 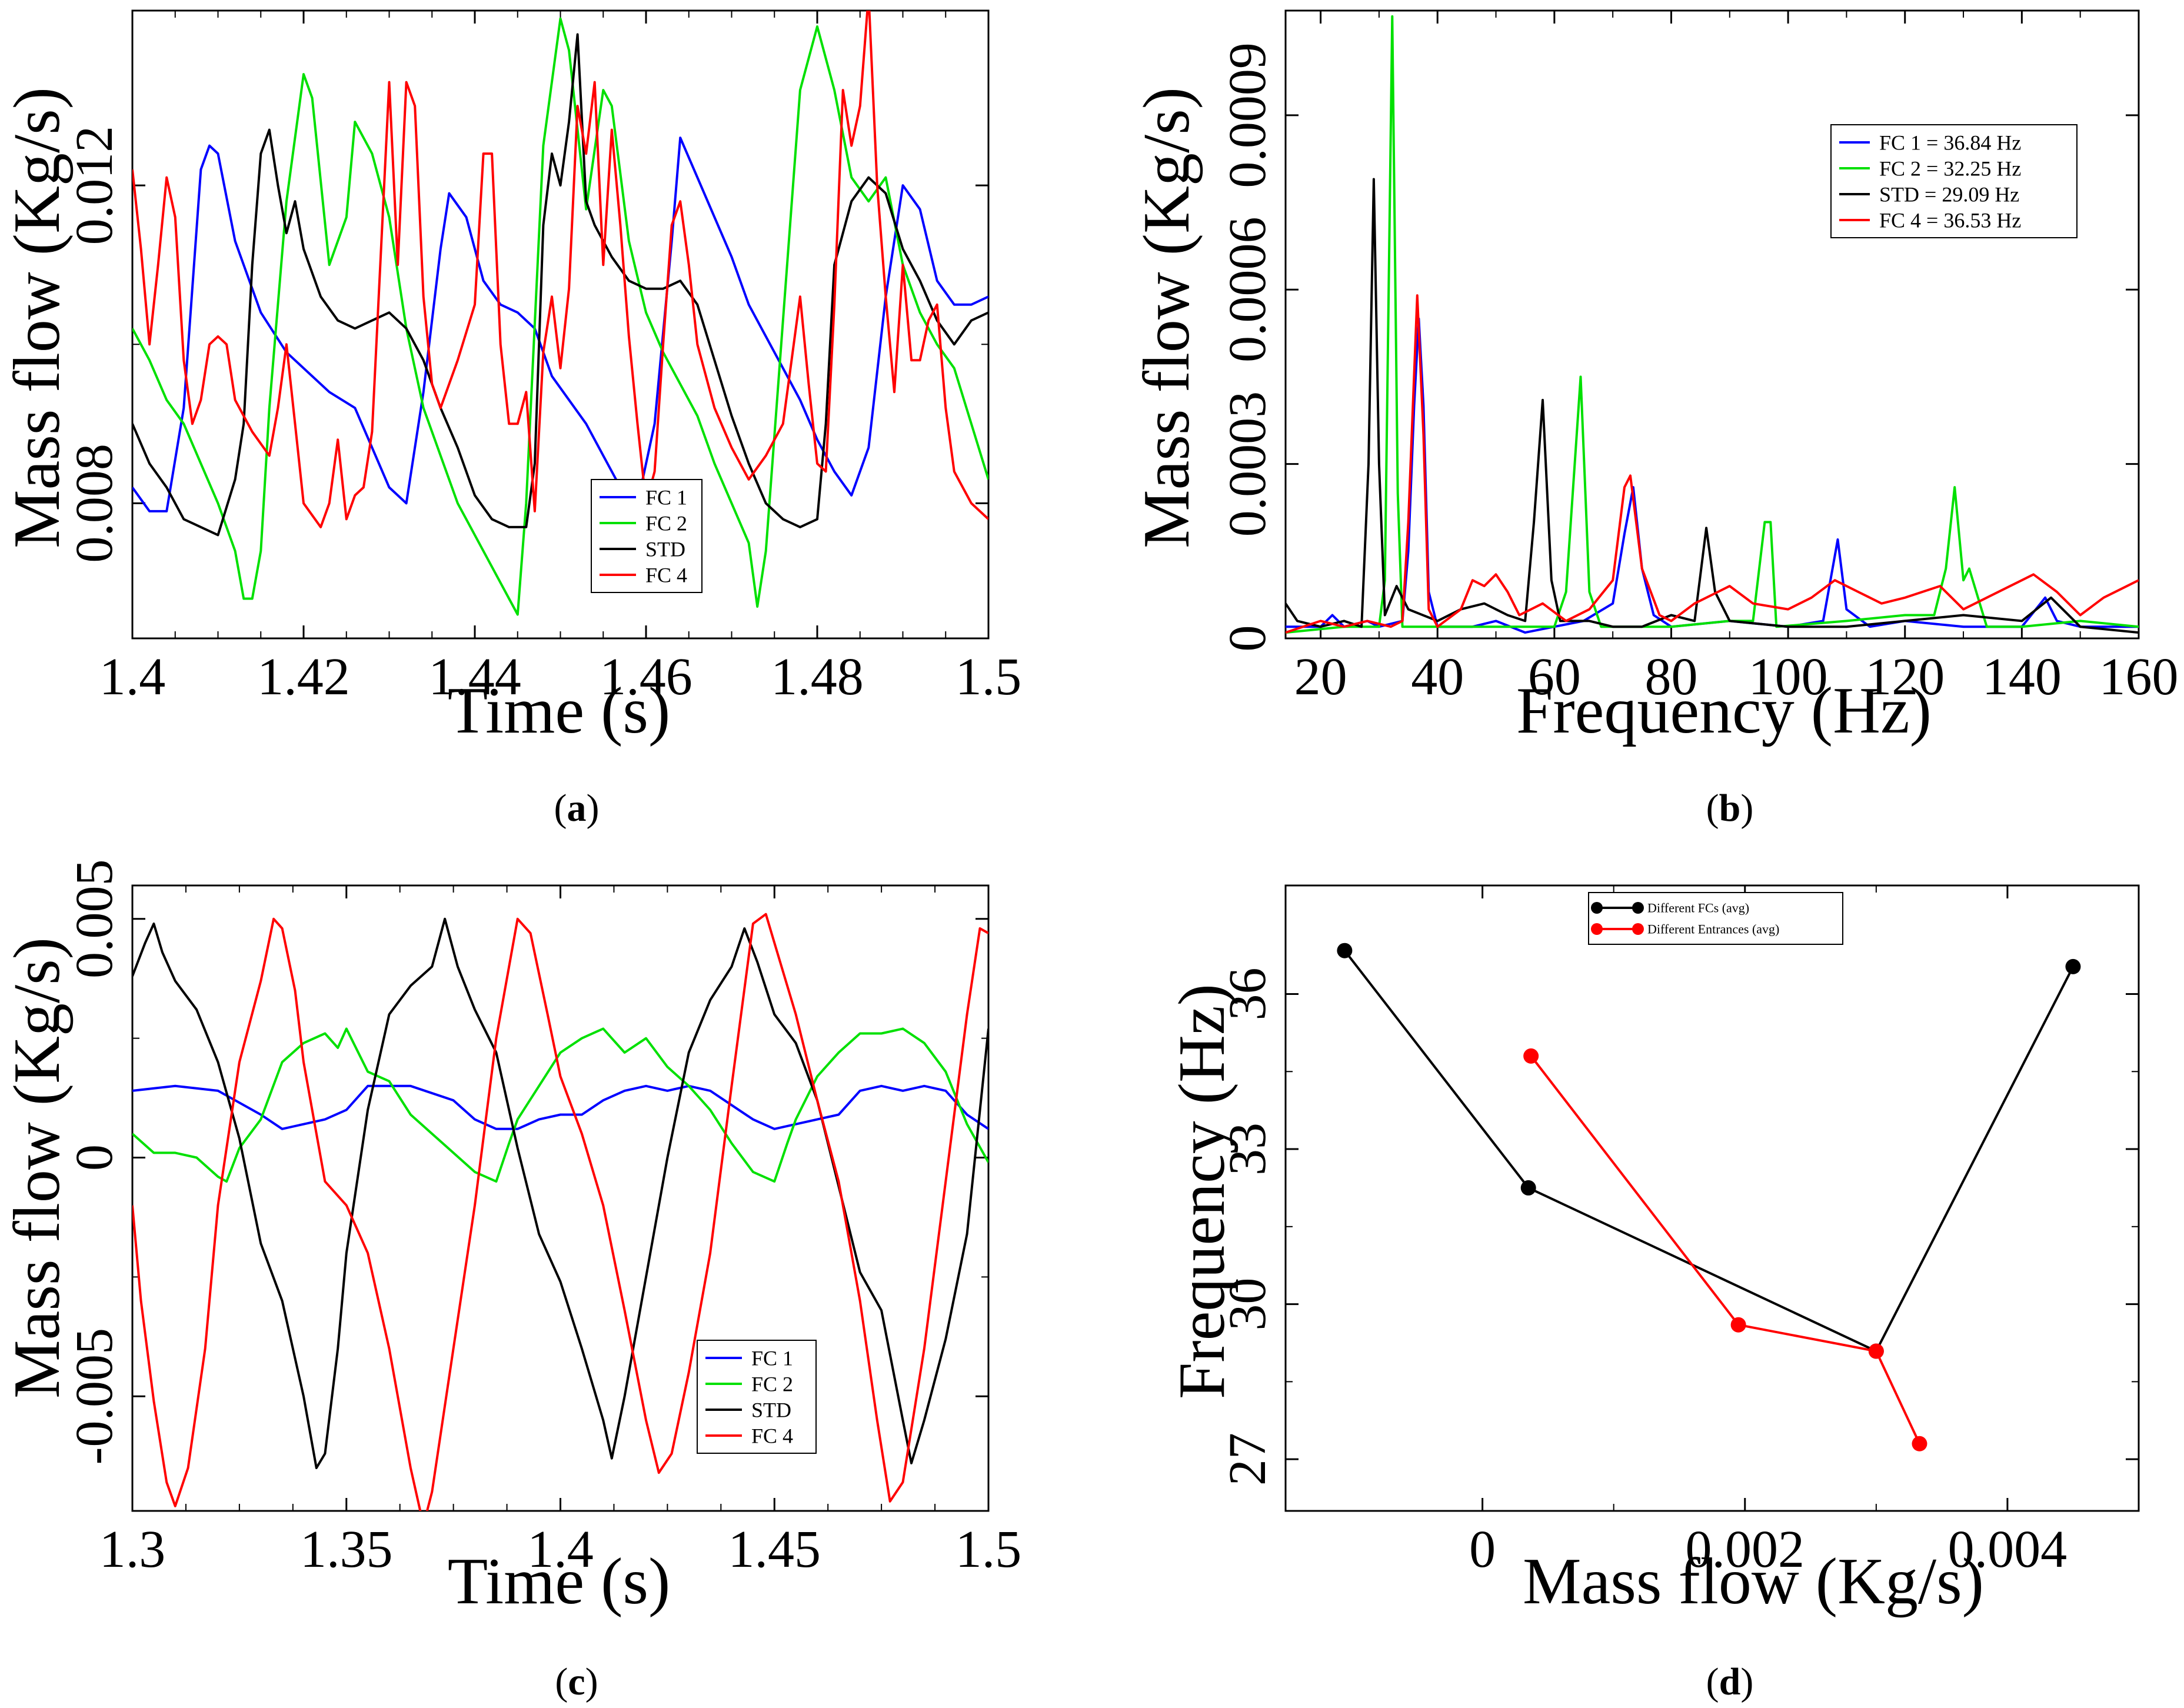 I want to click on panel-a-caption: (a), so click(x=577, y=808).